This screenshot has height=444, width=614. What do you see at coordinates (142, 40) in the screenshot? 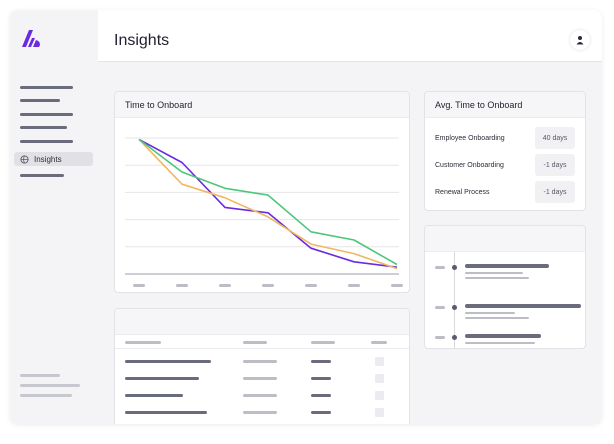
I see `page-title: Insights` at bounding box center [142, 40].